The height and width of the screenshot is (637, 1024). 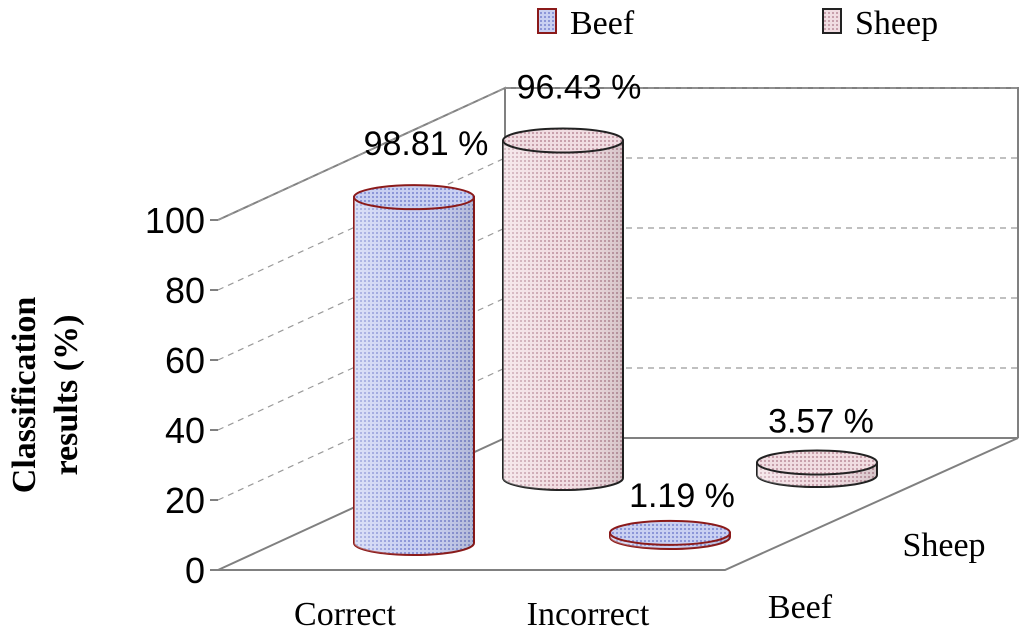 What do you see at coordinates (588, 614) in the screenshot?
I see `x-label-incorrect: Incorrect` at bounding box center [588, 614].